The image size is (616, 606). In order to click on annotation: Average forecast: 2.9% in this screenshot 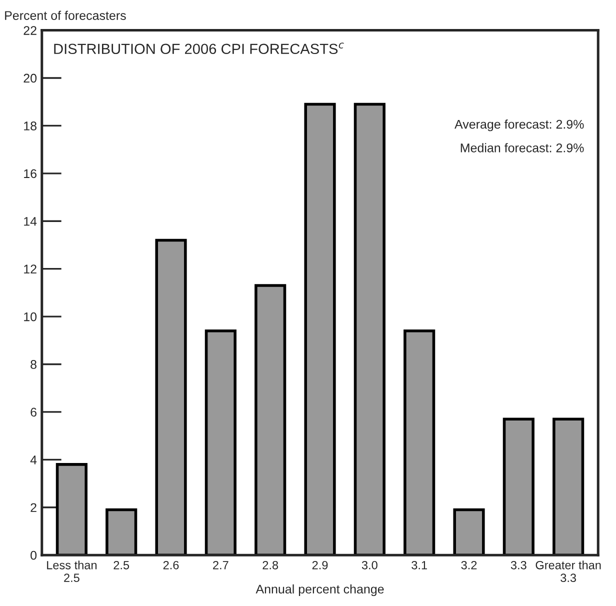, I will do `click(519, 126)`.